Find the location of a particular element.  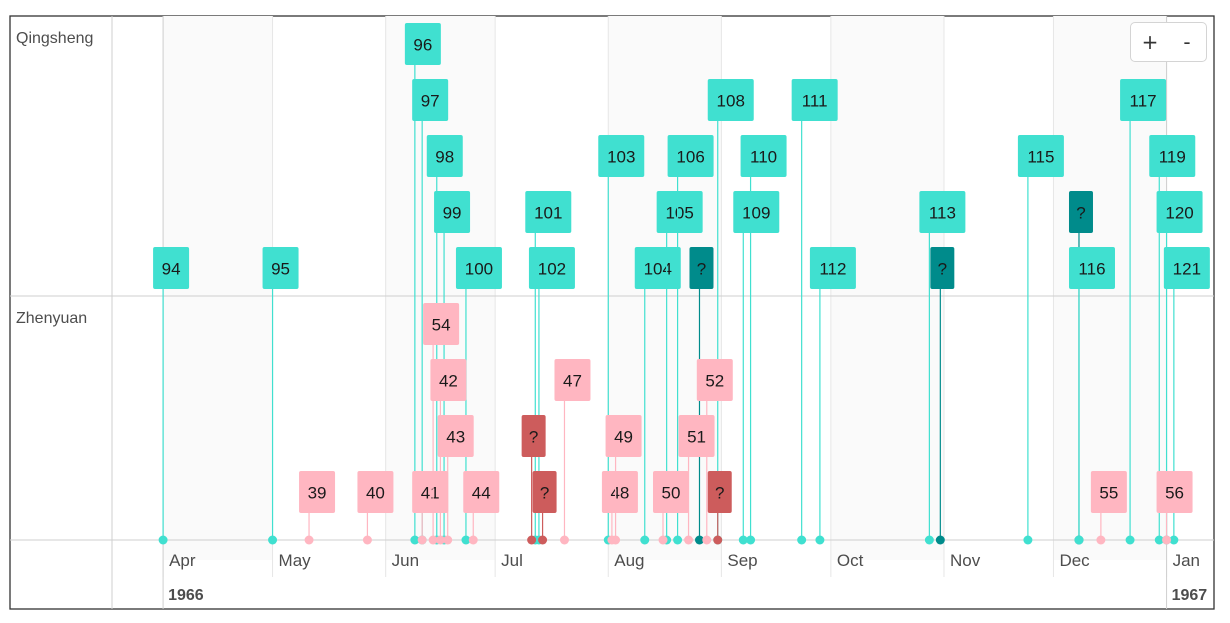

timeline-item-112: 112 is located at coordinates (832, 393).